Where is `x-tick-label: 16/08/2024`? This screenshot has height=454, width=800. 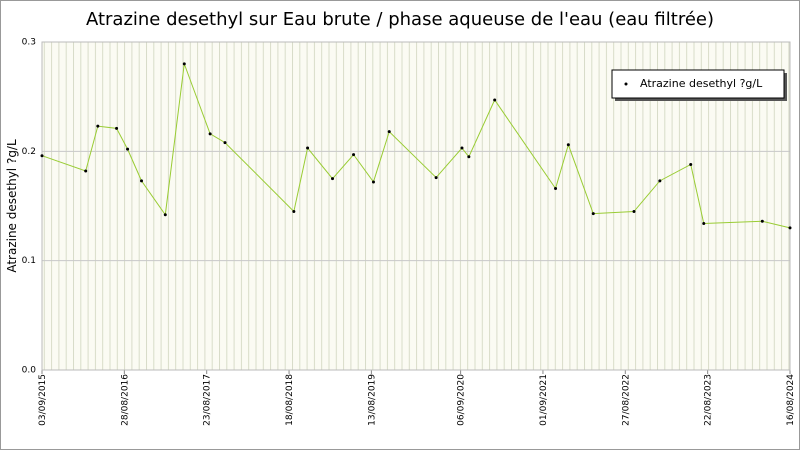
x-tick-label: 16/08/2024 is located at coordinates (791, 400).